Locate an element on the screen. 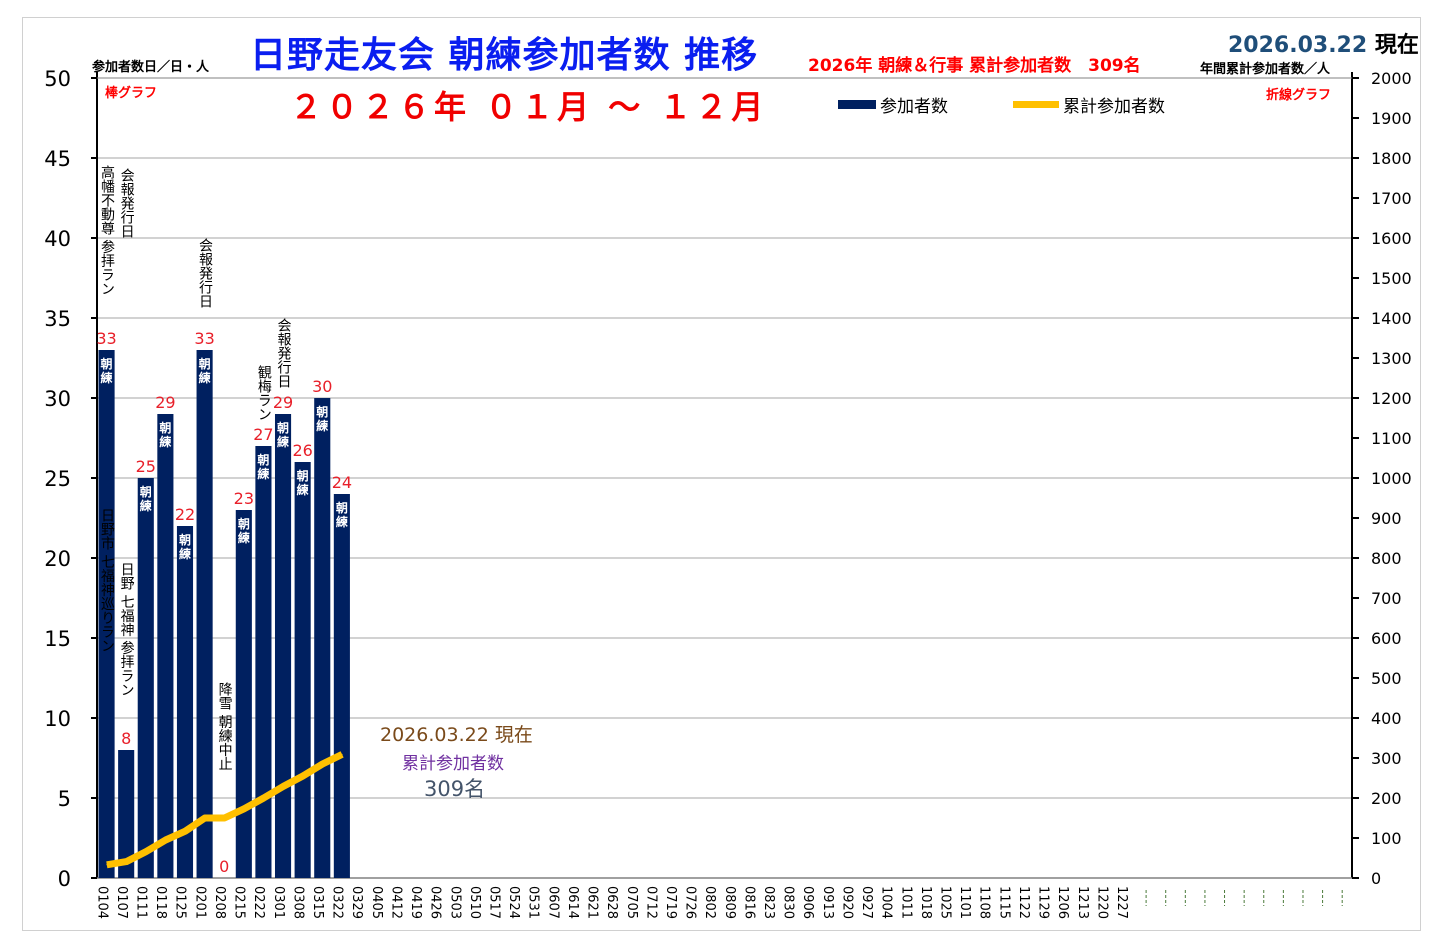  chart-title: 日野走友会 朝練参加者数 推移 is located at coordinates (504, 55).